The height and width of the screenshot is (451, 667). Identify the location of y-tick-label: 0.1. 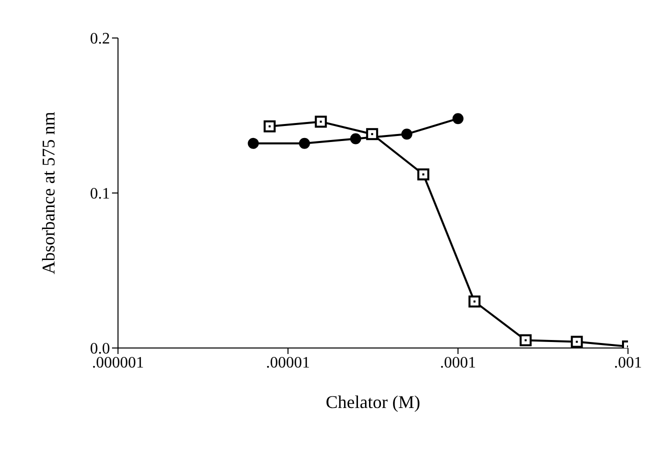
(100, 194).